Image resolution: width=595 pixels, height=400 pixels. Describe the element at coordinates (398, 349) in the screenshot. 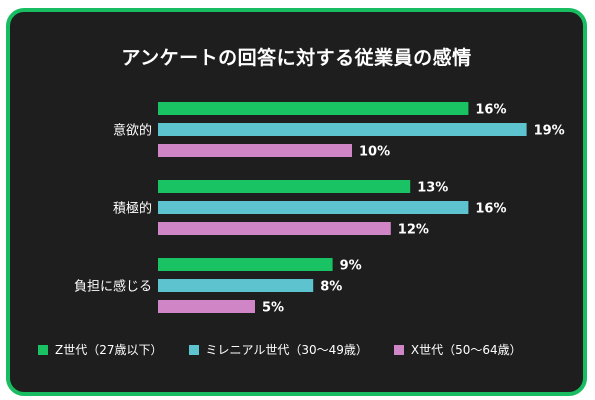

I see `legend-swatch-gen-x` at that location.